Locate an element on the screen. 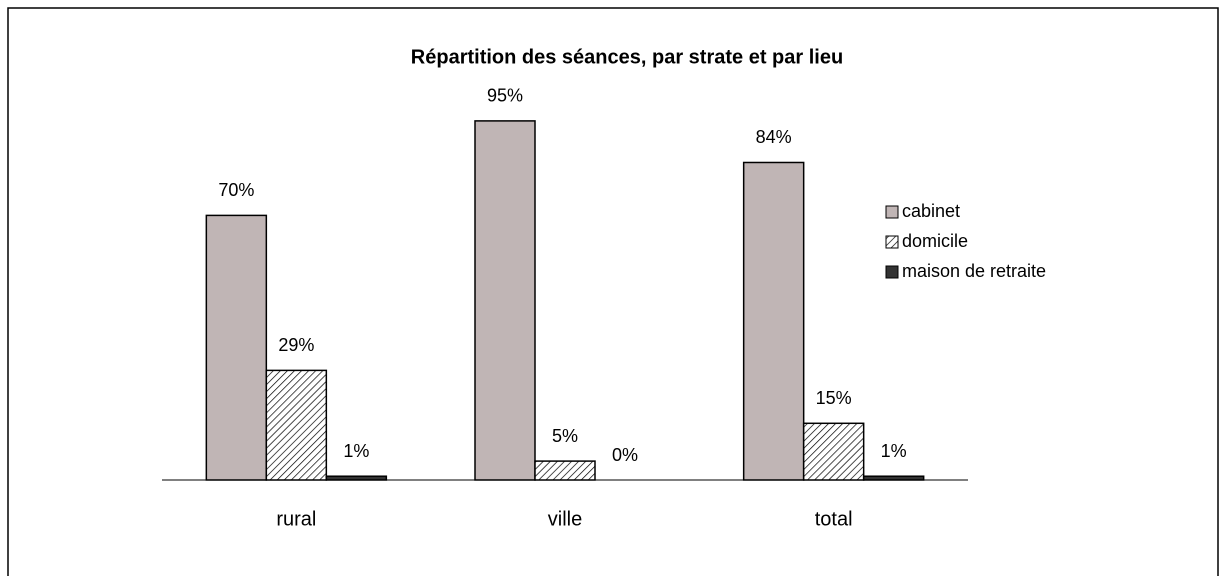 This screenshot has height=576, width=1226. value-label: 29% is located at coordinates (296, 345).